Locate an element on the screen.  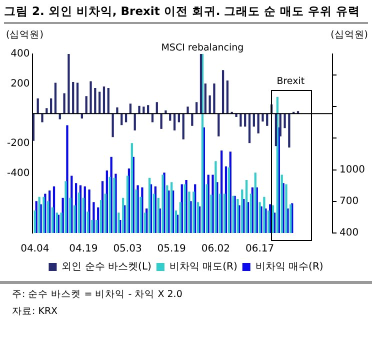
y2-tick-label: 400 is located at coordinates (349, 233).